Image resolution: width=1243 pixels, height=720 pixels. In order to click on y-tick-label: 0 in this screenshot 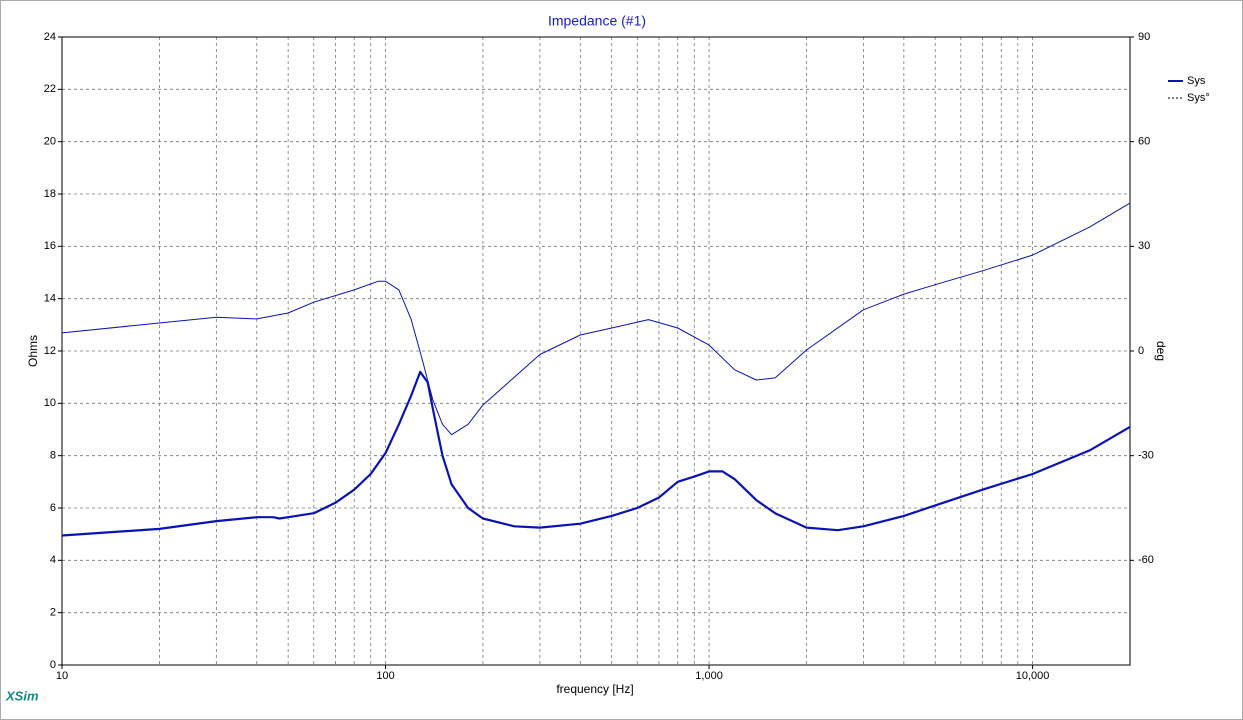, I will do `click(53, 665)`.